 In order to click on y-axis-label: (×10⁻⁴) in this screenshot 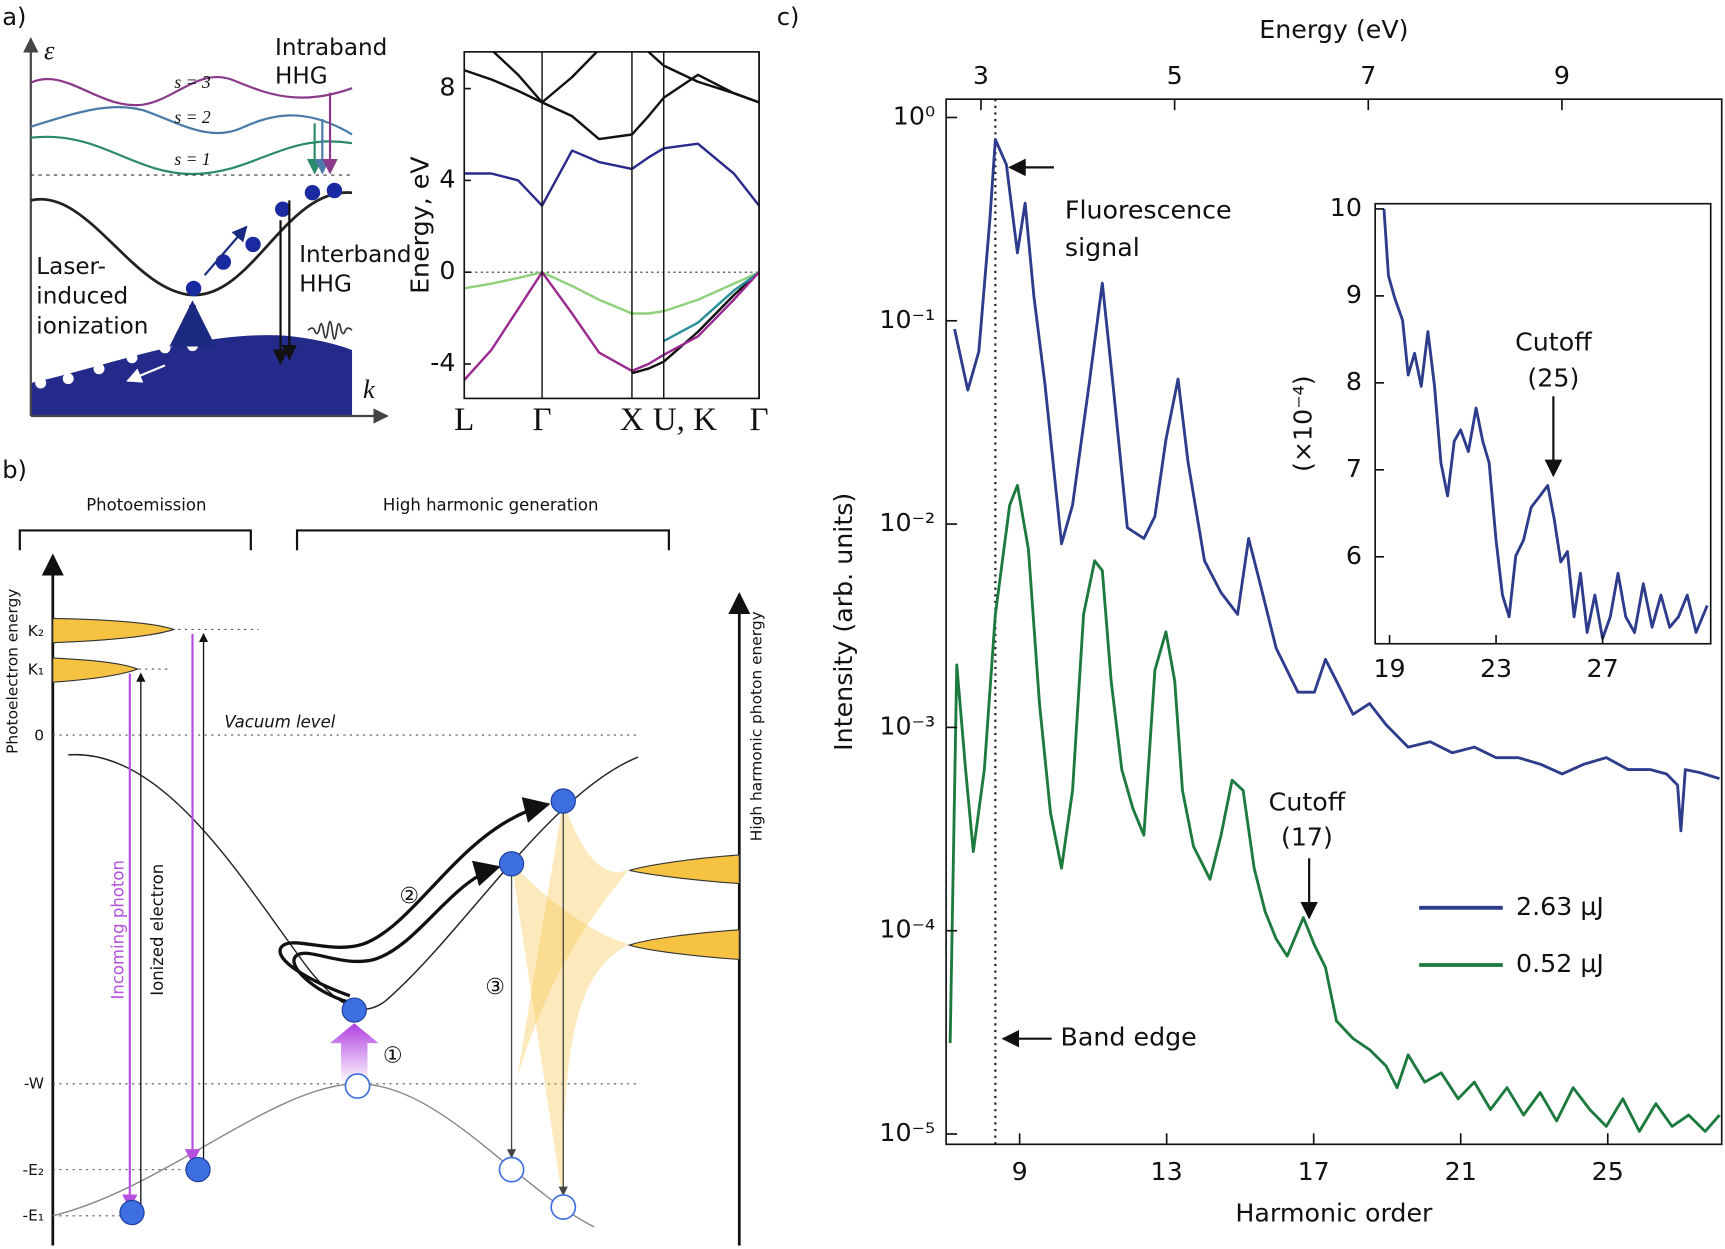, I will do `click(1303, 423)`.